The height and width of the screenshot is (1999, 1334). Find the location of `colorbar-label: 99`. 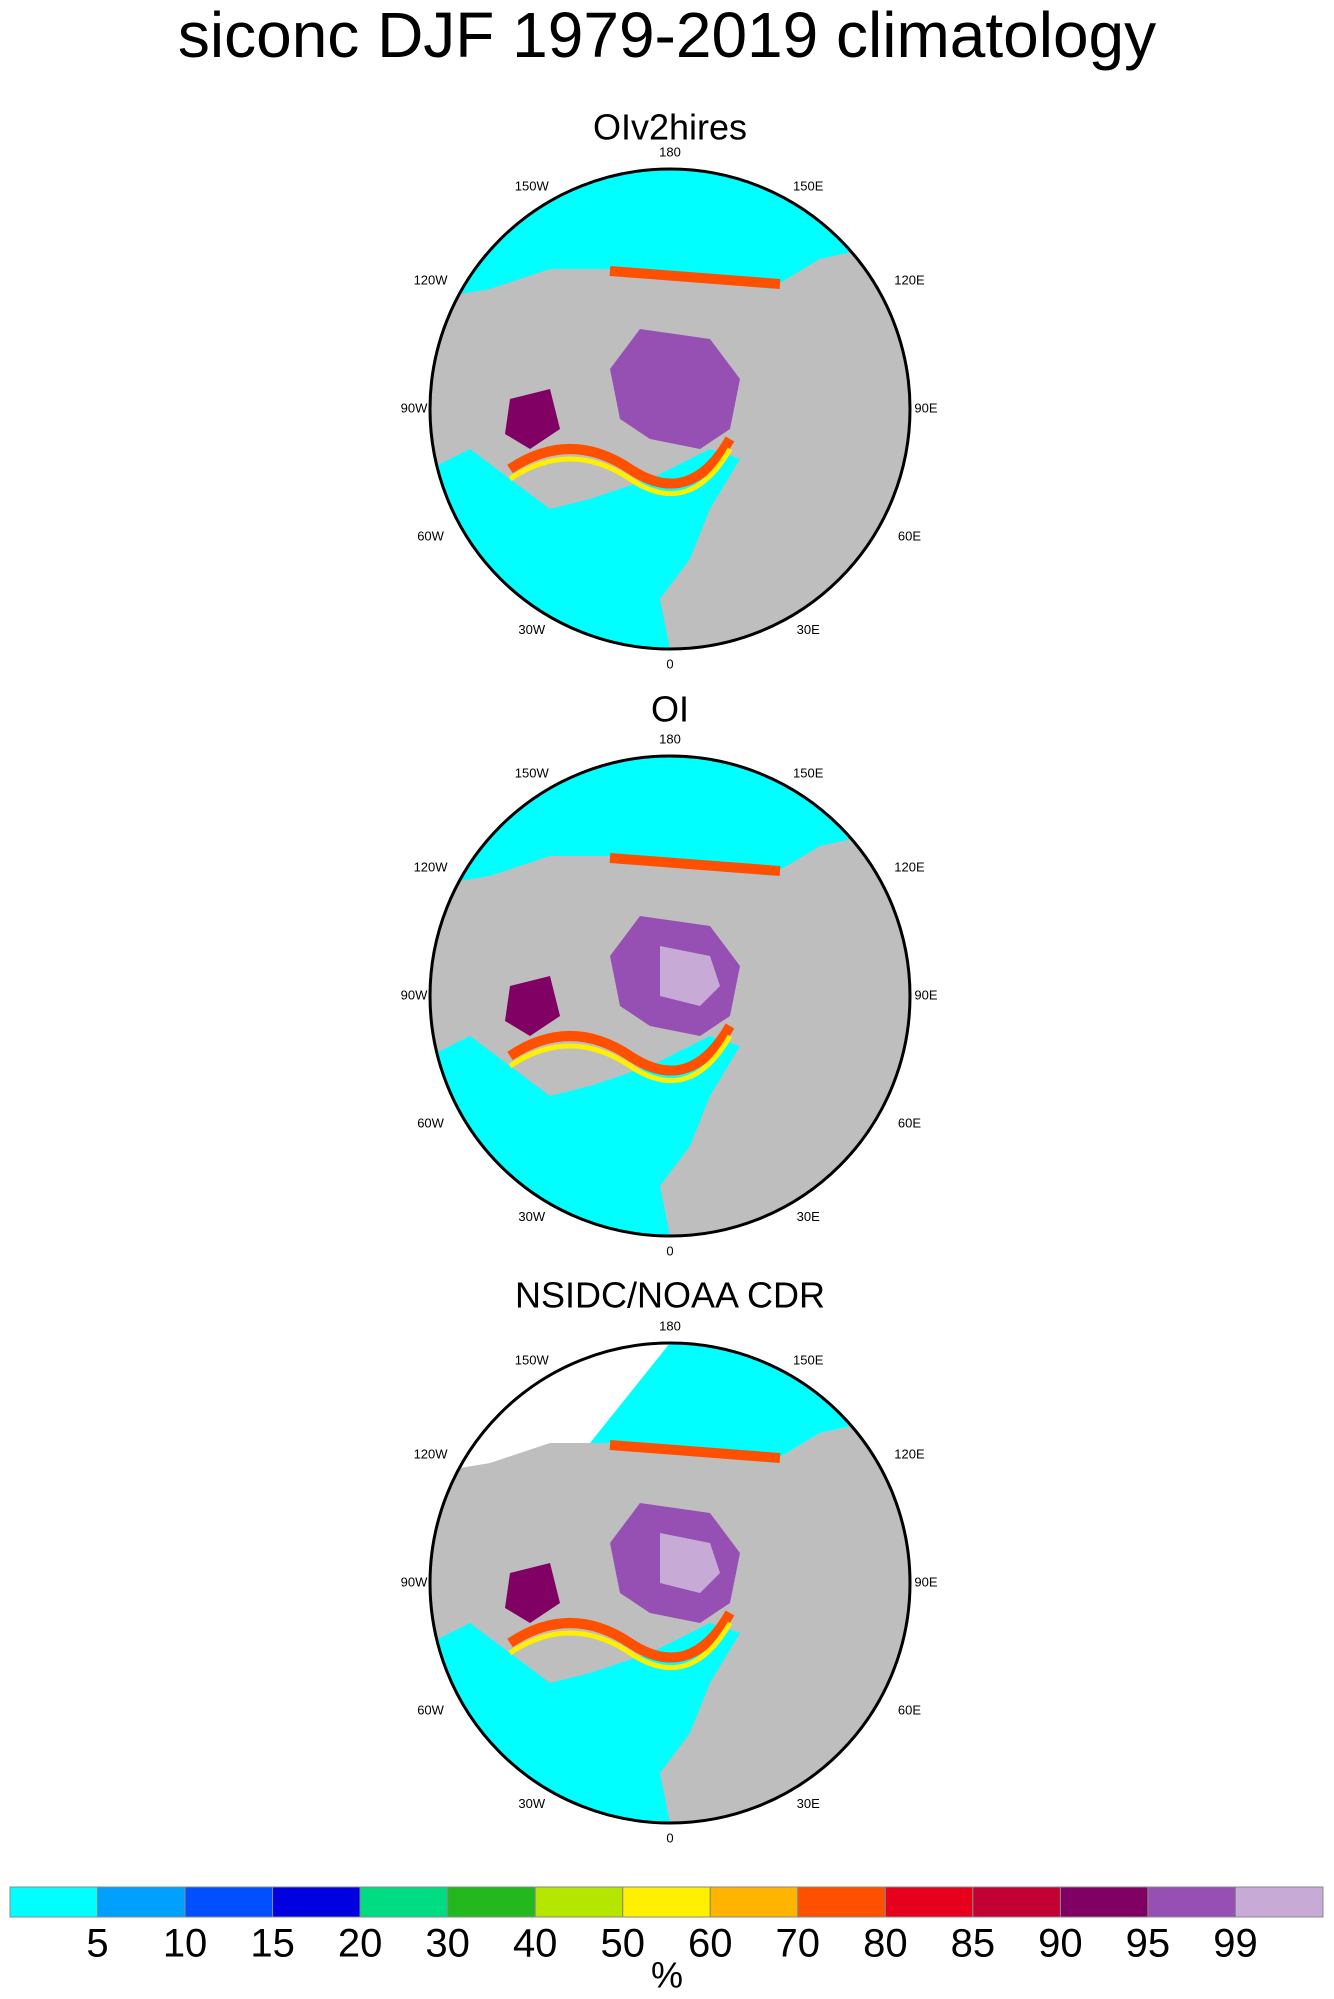

colorbar-label: 99 is located at coordinates (1235, 1944).